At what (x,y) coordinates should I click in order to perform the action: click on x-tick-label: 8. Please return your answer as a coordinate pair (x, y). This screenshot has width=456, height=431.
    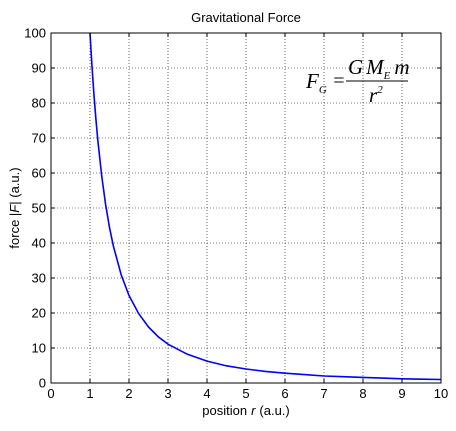
    Looking at the image, I should click on (362, 393).